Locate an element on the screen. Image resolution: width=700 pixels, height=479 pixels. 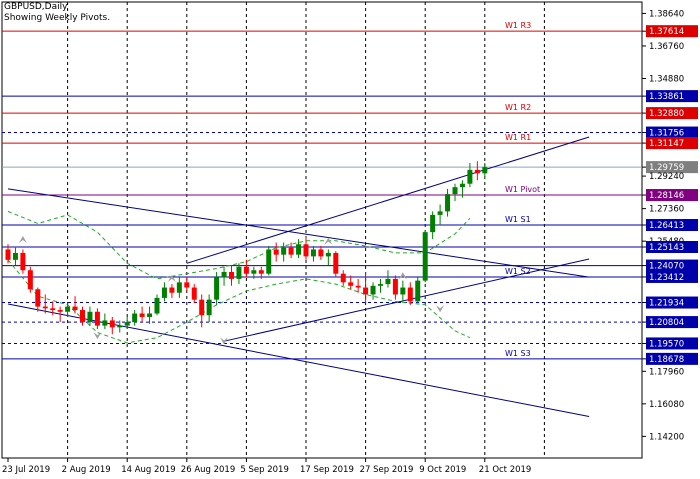
price-level-tag-text: 1.26413 is located at coordinates (666, 226).